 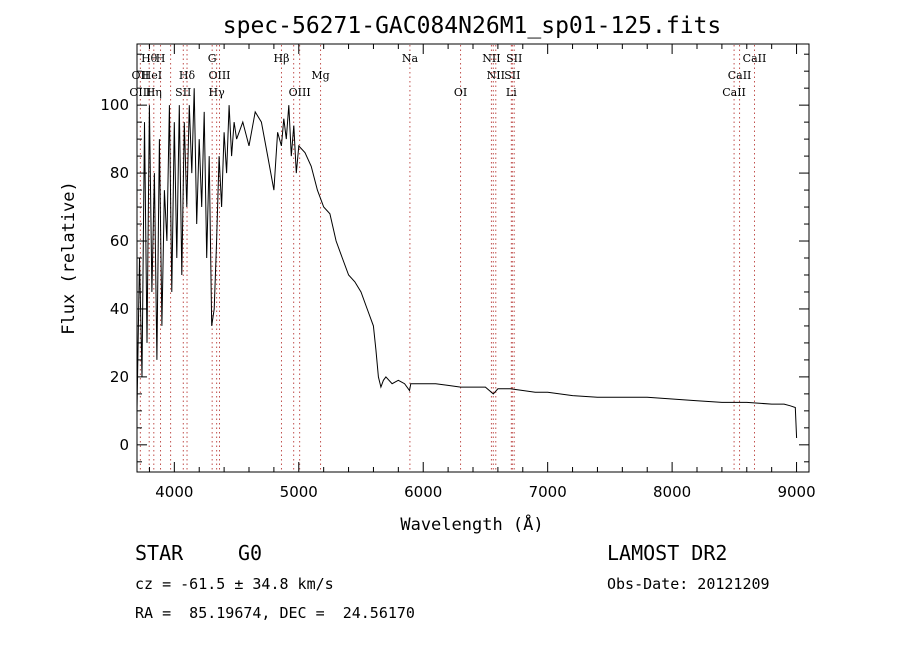 I want to click on line-label: Hβ, so click(x=282, y=58).